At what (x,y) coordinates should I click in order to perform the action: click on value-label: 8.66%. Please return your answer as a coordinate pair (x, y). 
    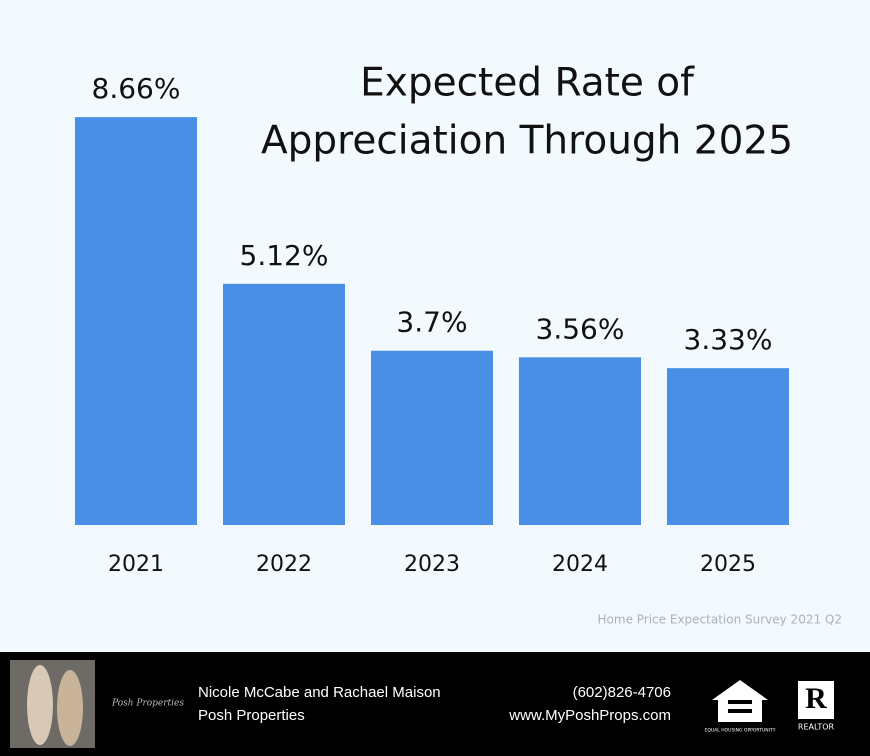
    Looking at the image, I should click on (136, 88).